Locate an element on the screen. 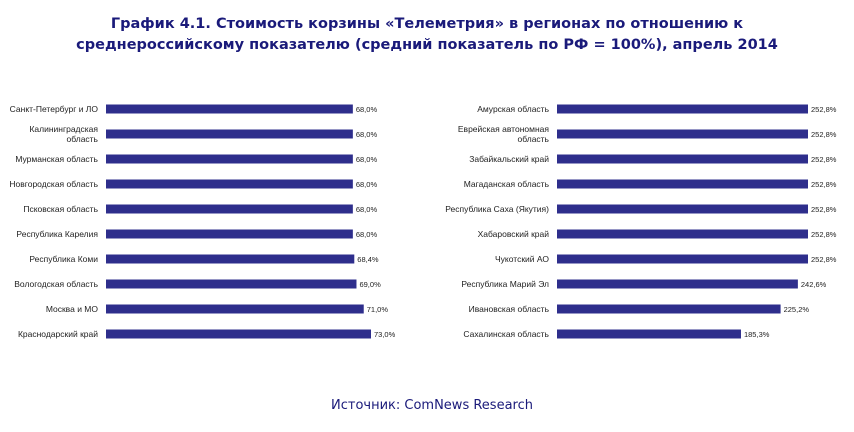  left-category-label: Новгородская область is located at coordinates (53, 184).